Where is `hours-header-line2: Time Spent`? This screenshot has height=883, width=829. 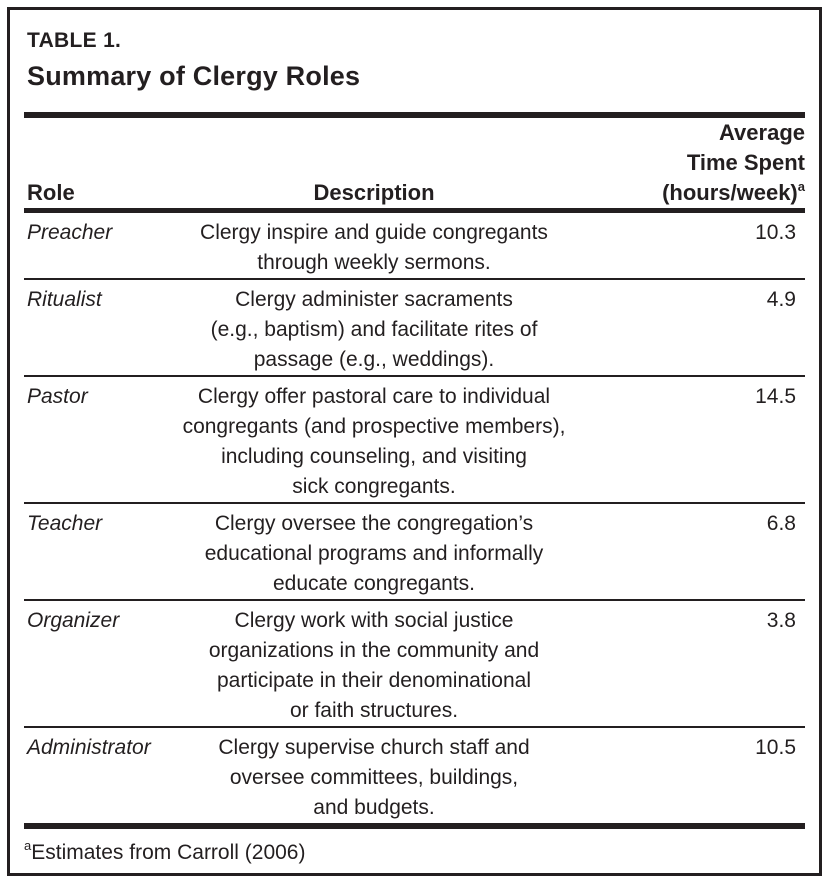
hours-header-line2: Time Spent is located at coordinates (745, 162).